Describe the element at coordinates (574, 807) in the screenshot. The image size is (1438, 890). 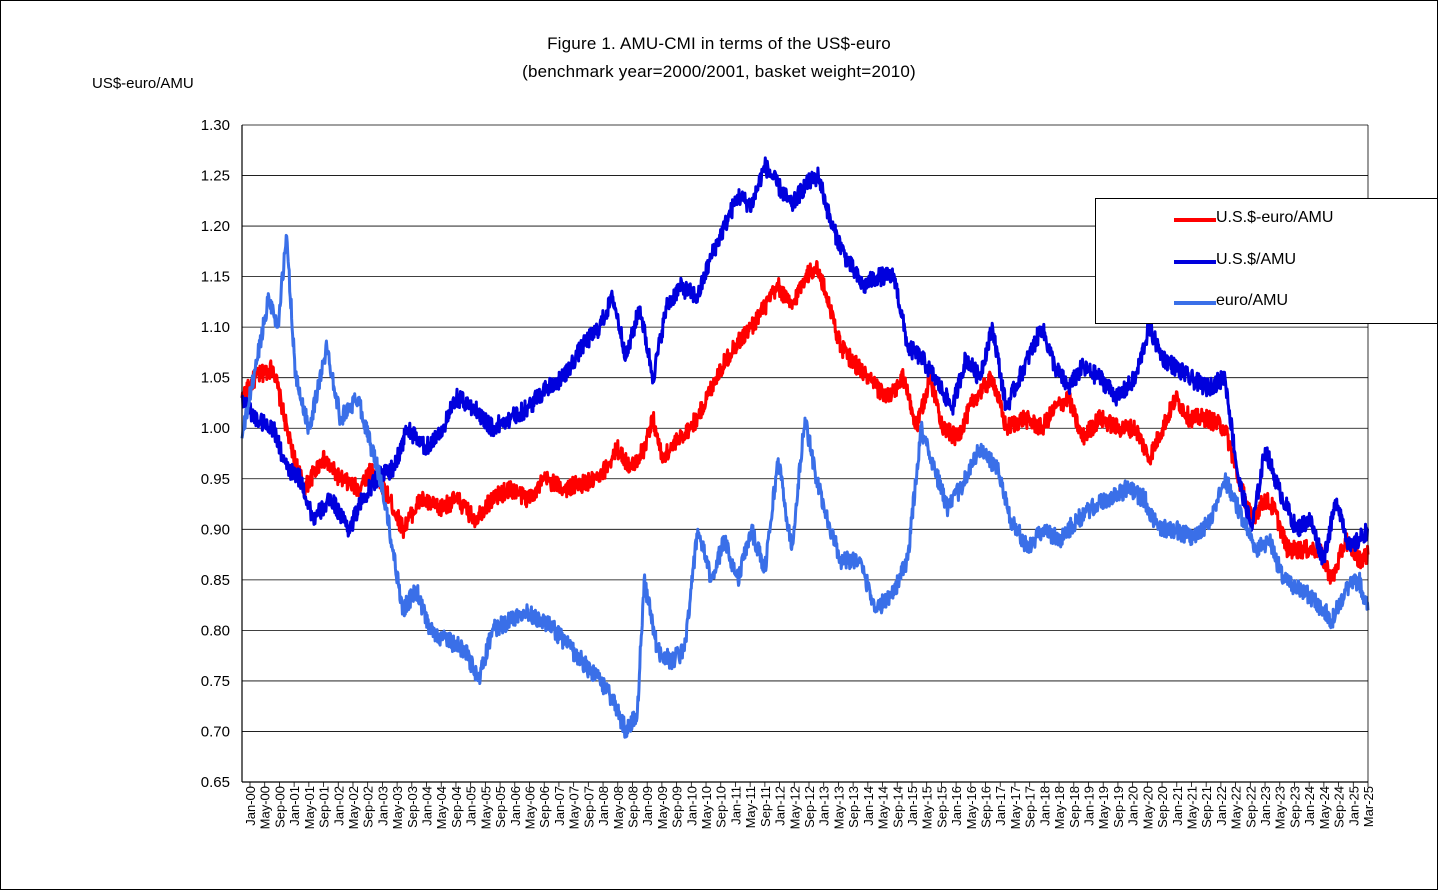
I see `x-tick-label: May-07` at that location.